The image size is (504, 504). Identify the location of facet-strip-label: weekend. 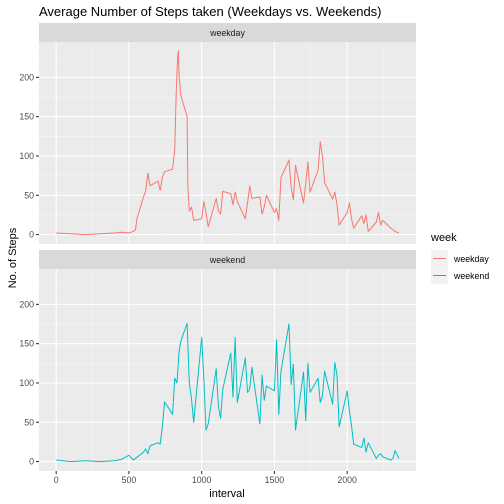
(227, 260).